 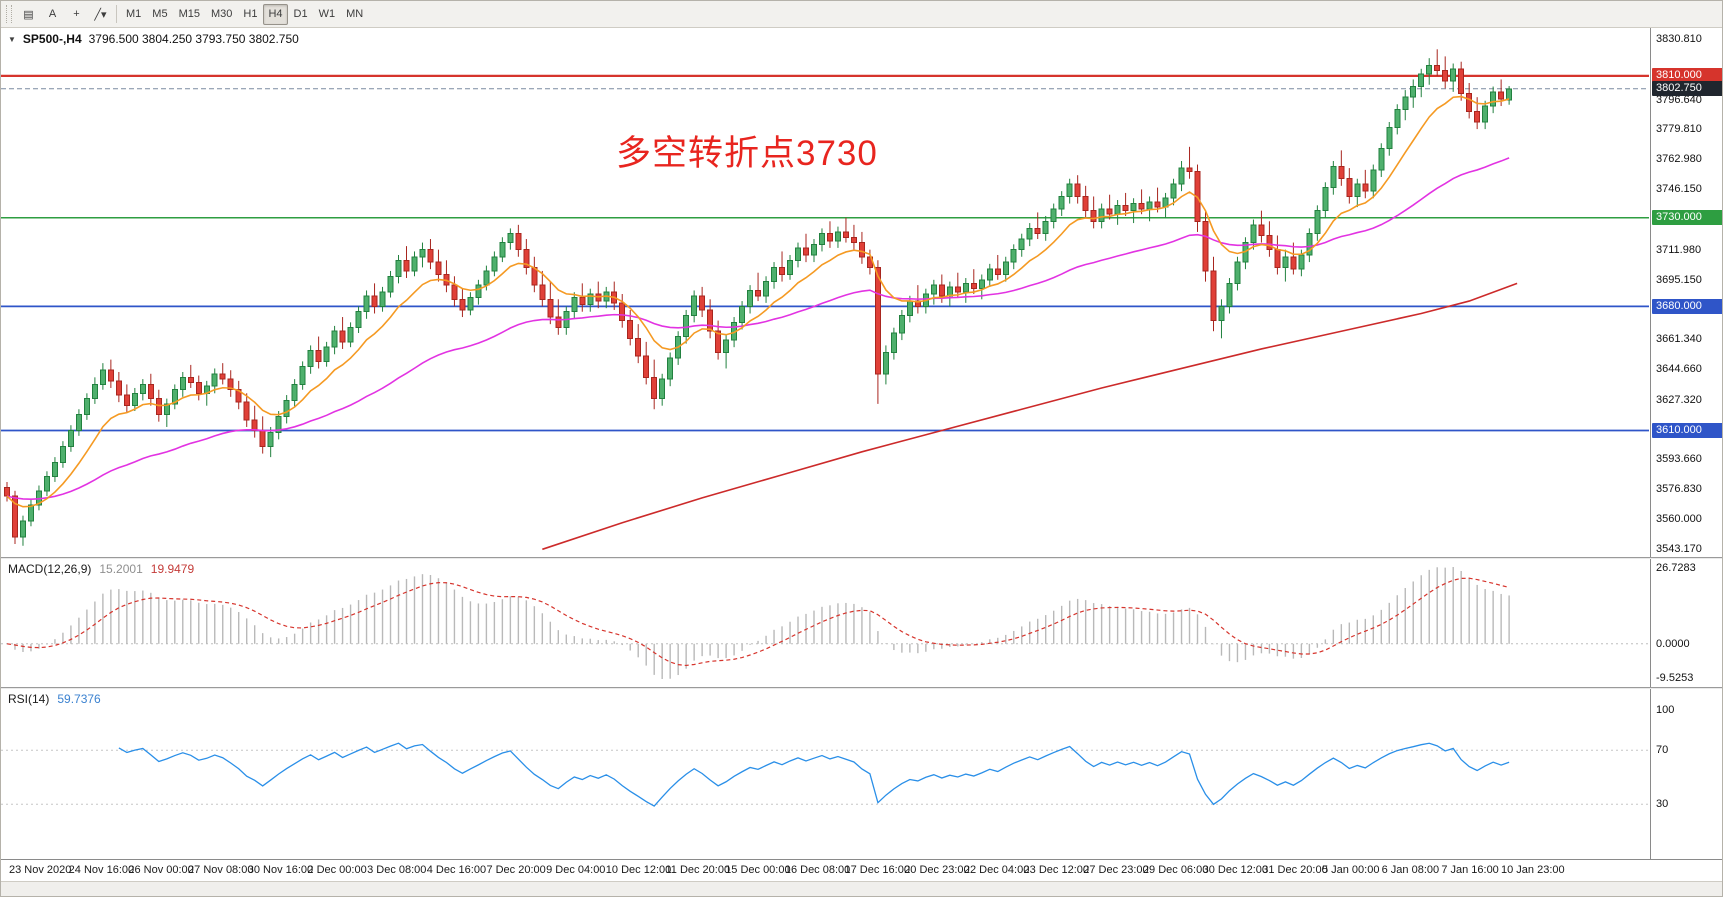 What do you see at coordinates (825, 623) in the screenshot?
I see `macd-pane` at bounding box center [825, 623].